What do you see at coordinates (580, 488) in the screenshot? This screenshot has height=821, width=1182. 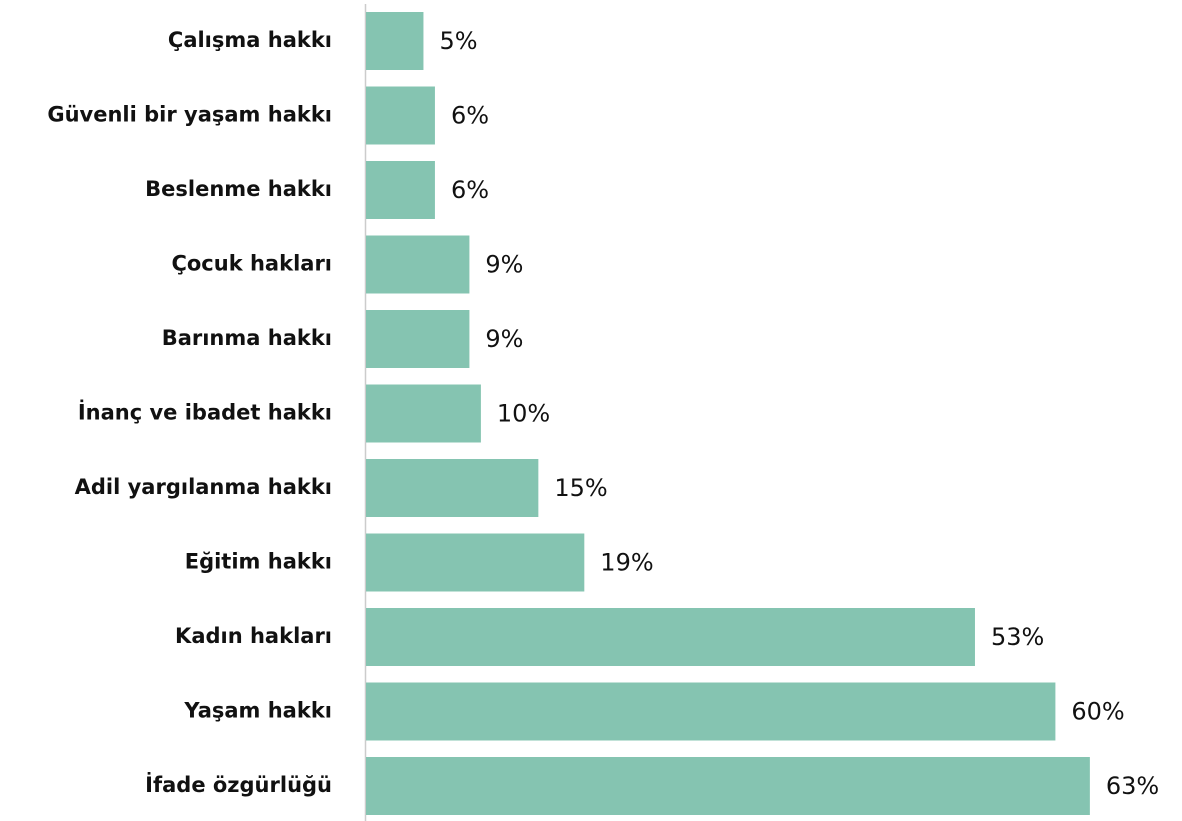 I see `value-label: 15%` at bounding box center [580, 488].